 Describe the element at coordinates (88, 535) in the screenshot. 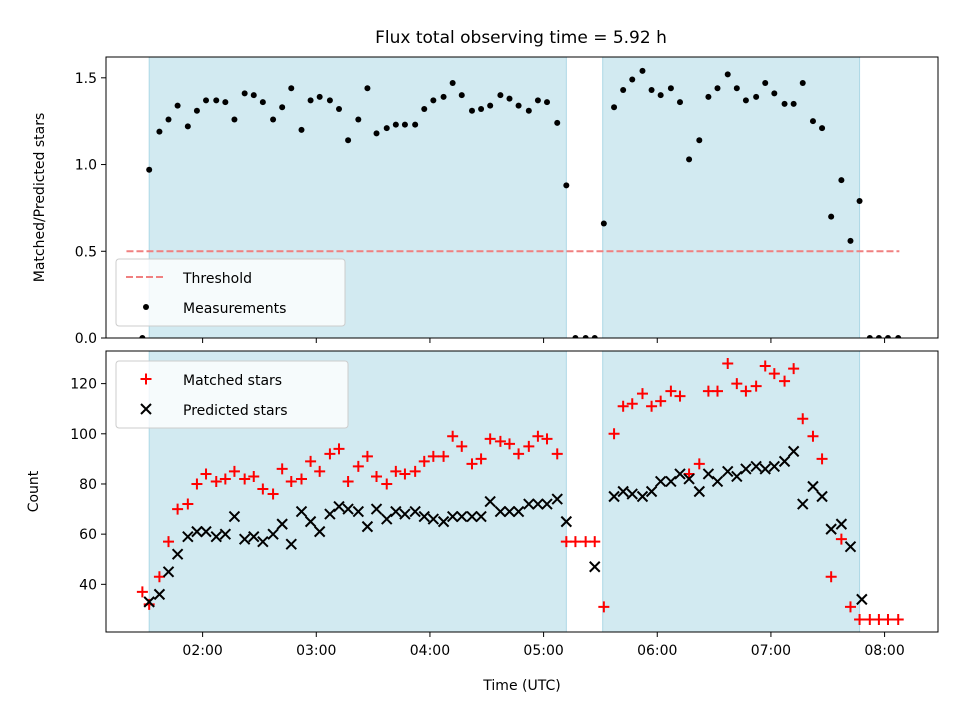

I see `y-tick-label: 60` at that location.